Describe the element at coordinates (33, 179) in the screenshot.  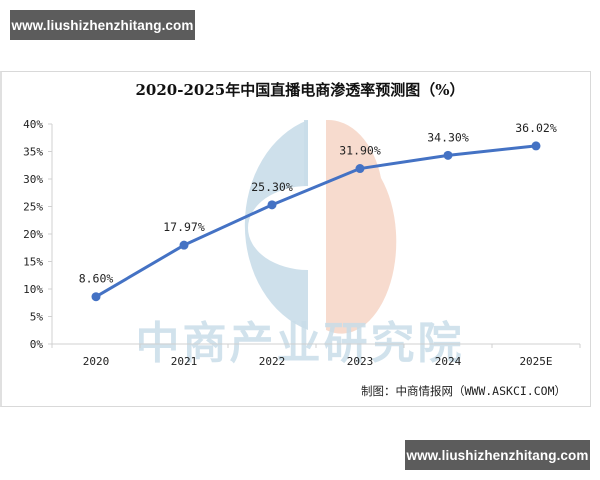
I see `y-tick-label: 30%` at that location.